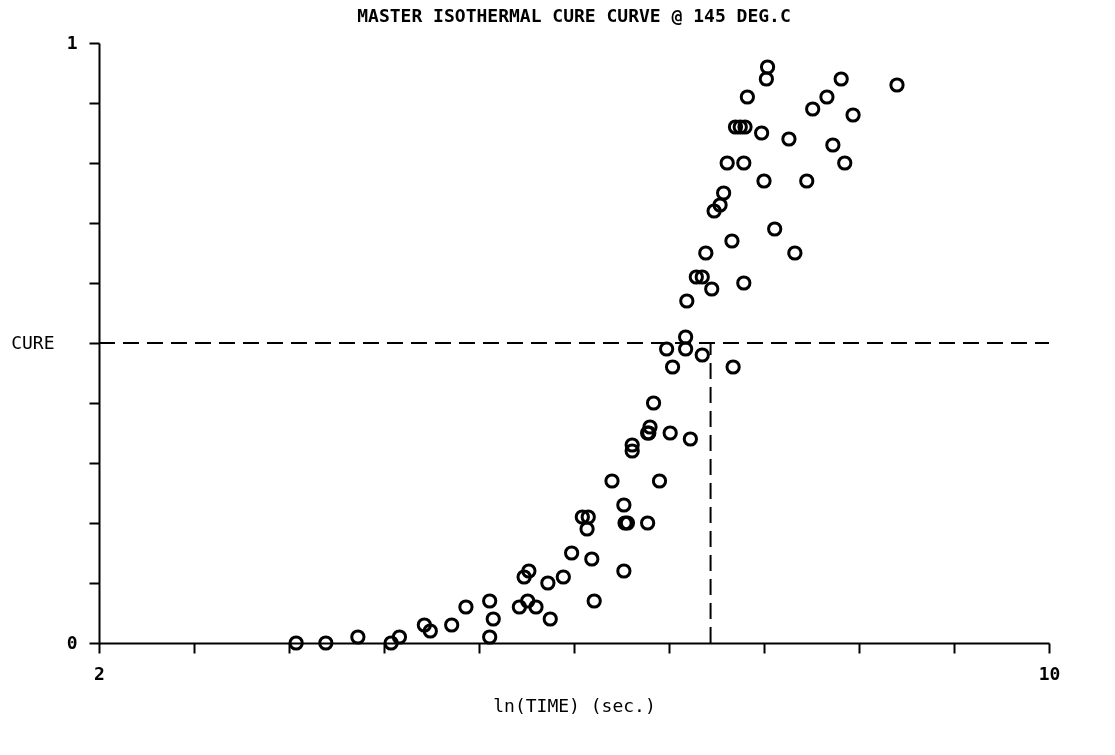 This screenshot has height=755, width=1115. I want to click on x-tick-label: 10, so click(1049, 673).